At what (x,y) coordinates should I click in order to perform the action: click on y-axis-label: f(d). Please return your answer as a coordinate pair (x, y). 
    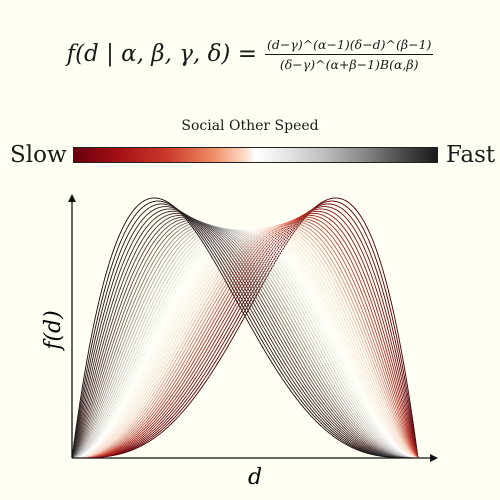
    Looking at the image, I should click on (53, 330).